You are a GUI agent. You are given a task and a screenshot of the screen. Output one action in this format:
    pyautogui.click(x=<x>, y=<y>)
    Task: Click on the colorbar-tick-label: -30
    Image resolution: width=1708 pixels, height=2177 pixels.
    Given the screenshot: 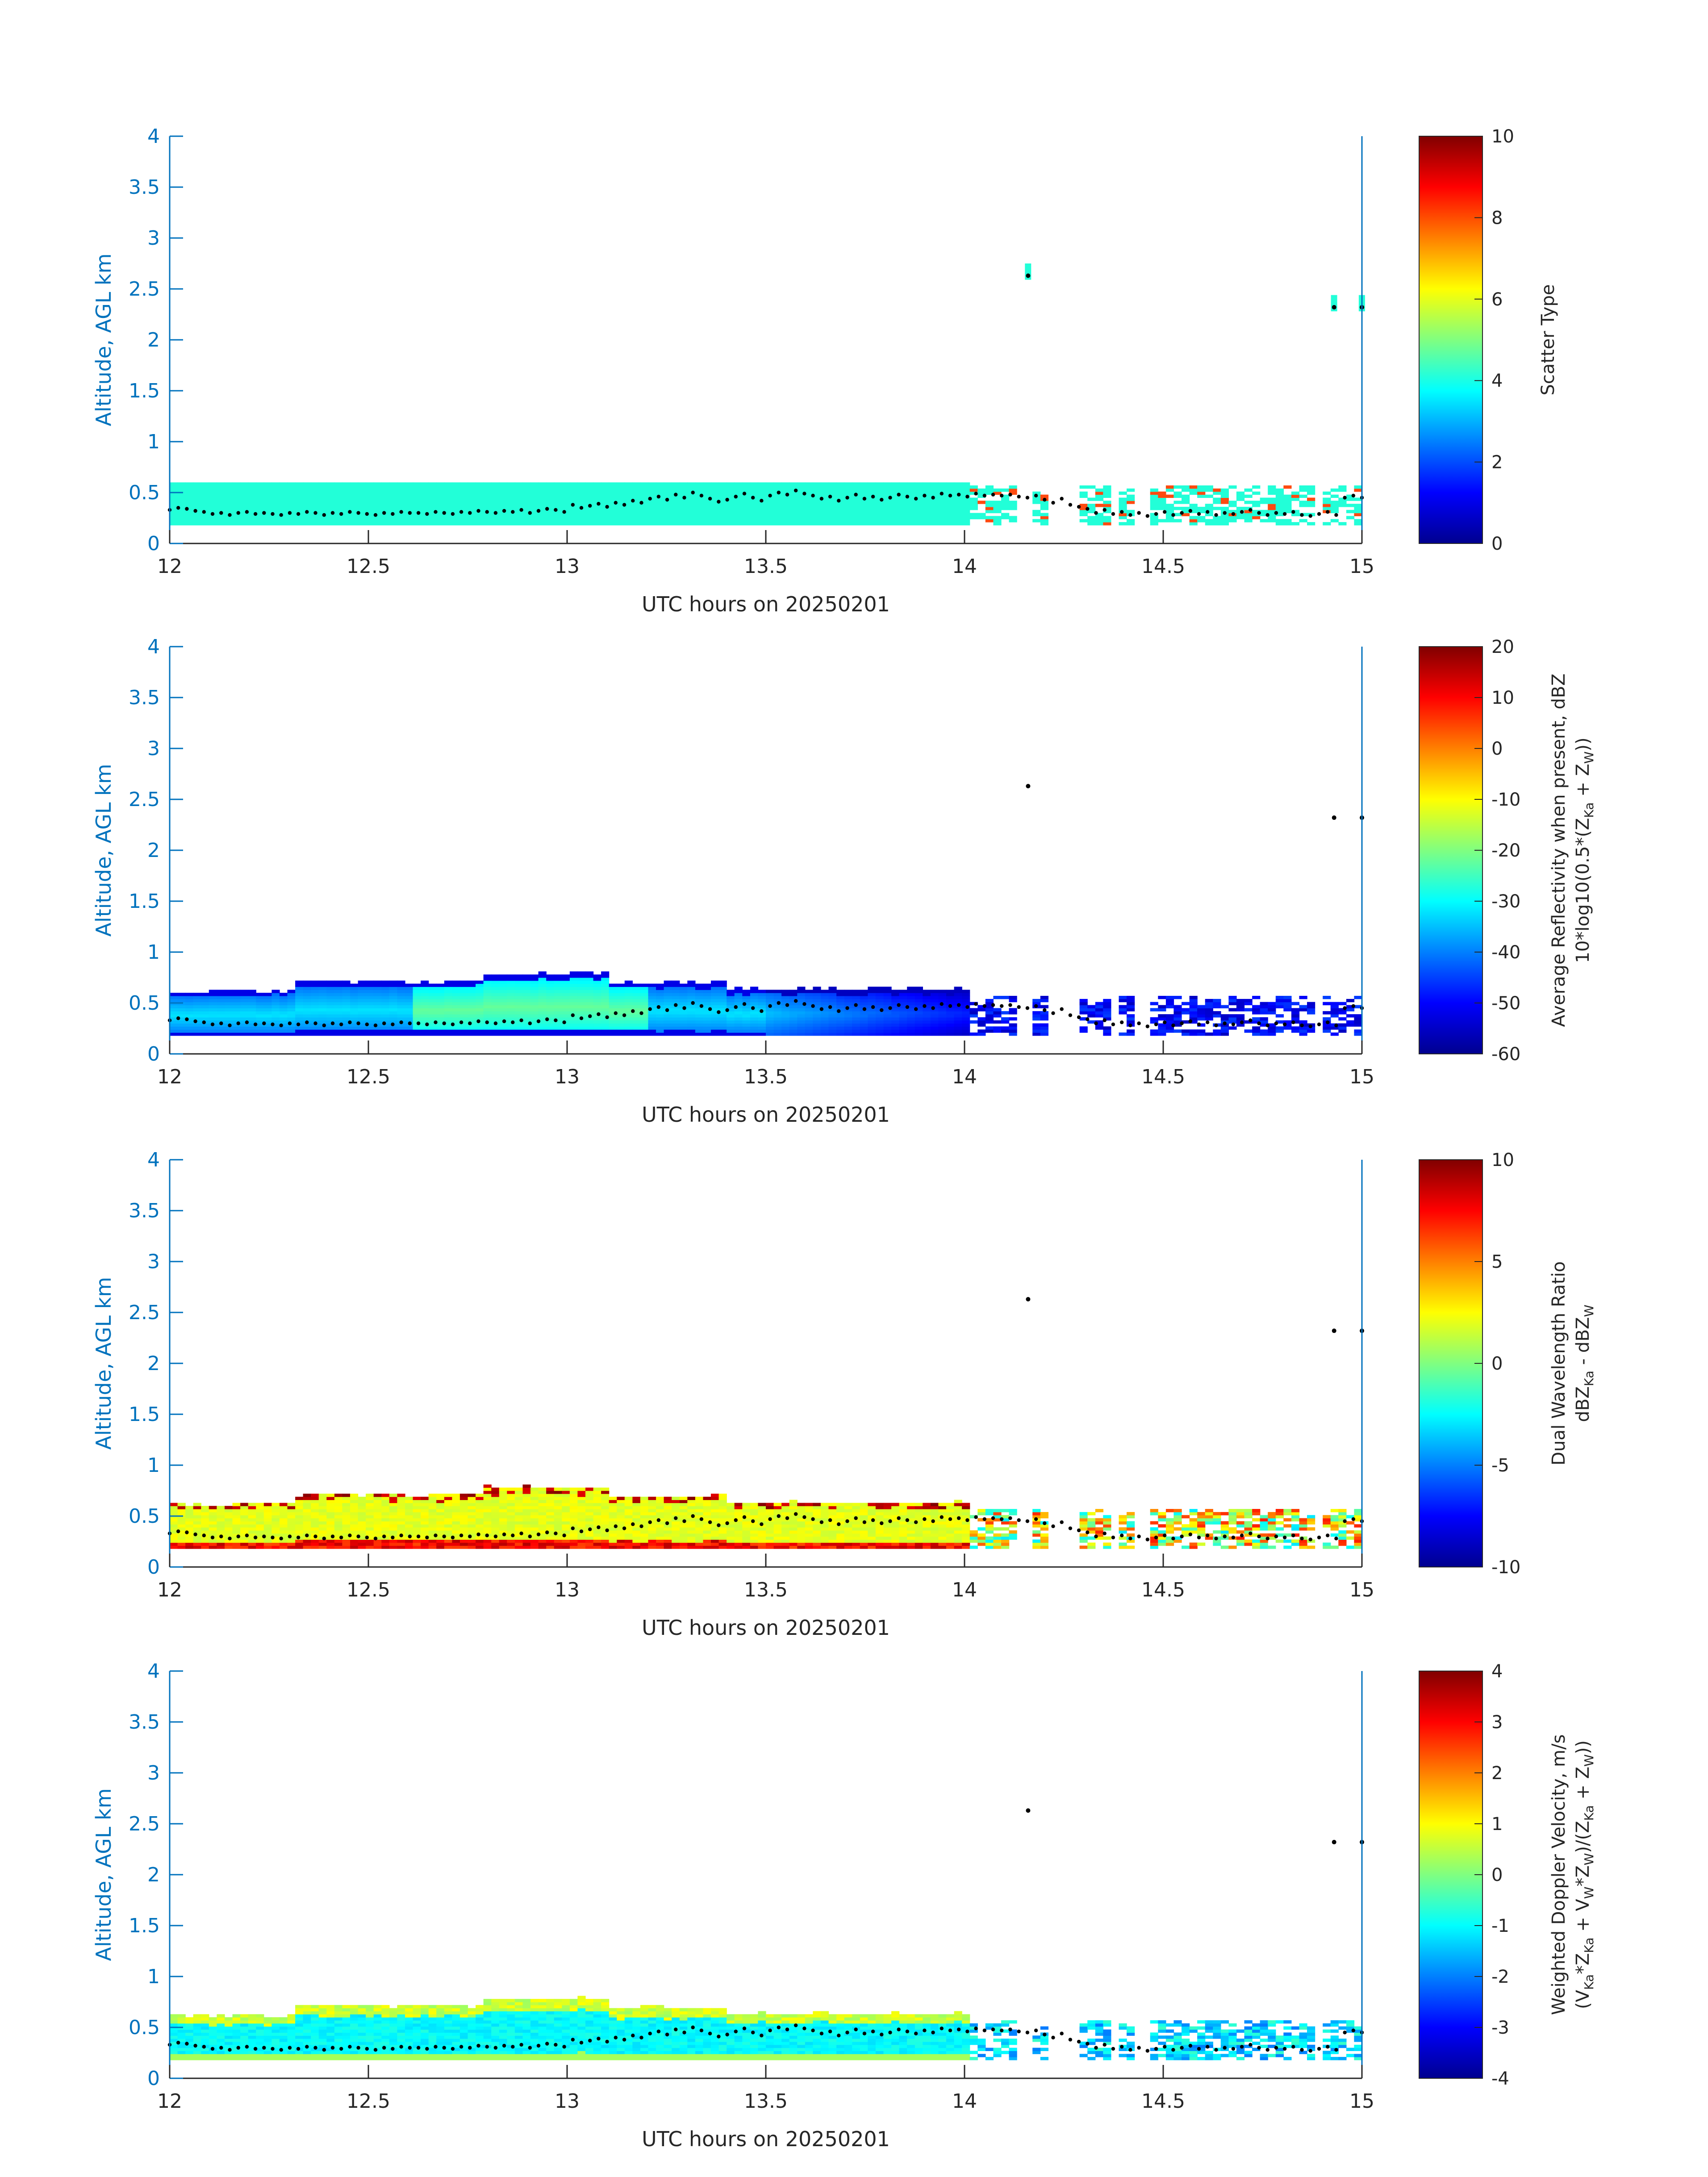 What is the action you would take?
    pyautogui.click(x=1505, y=901)
    